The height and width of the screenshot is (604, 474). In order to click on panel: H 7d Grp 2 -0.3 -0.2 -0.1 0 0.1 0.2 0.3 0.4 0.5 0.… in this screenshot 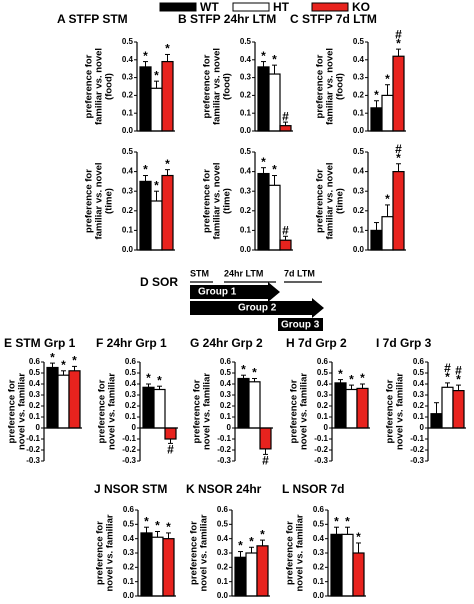, I will do `click(328, 400)`.